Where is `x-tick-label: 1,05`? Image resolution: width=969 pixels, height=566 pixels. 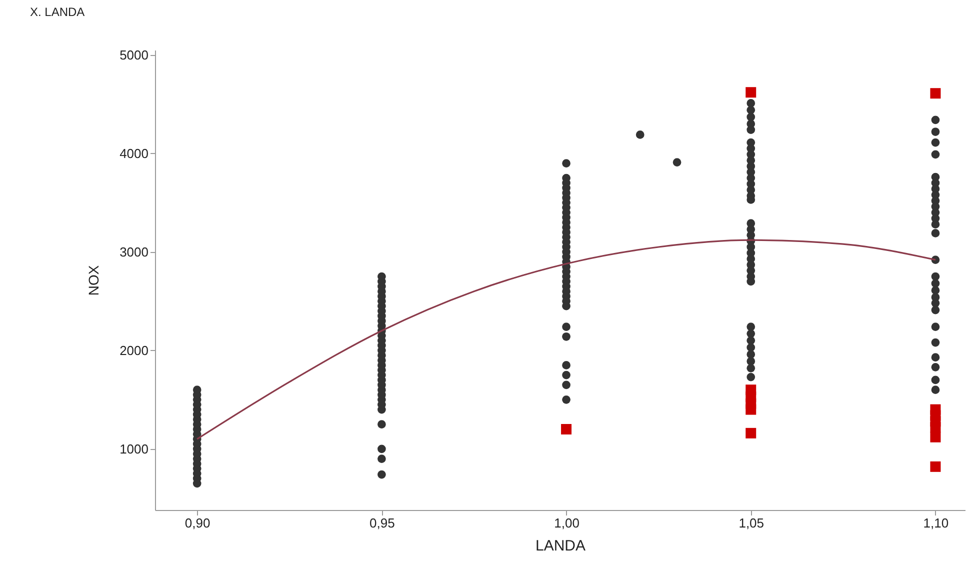
x-tick-label: 1,05 is located at coordinates (751, 523).